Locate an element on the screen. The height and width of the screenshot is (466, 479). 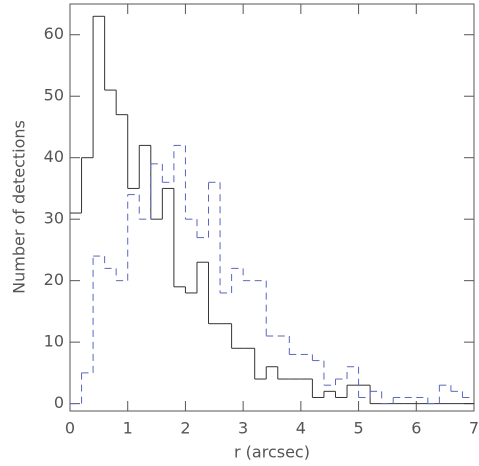
x-tick-label: 7 is located at coordinates (474, 428).